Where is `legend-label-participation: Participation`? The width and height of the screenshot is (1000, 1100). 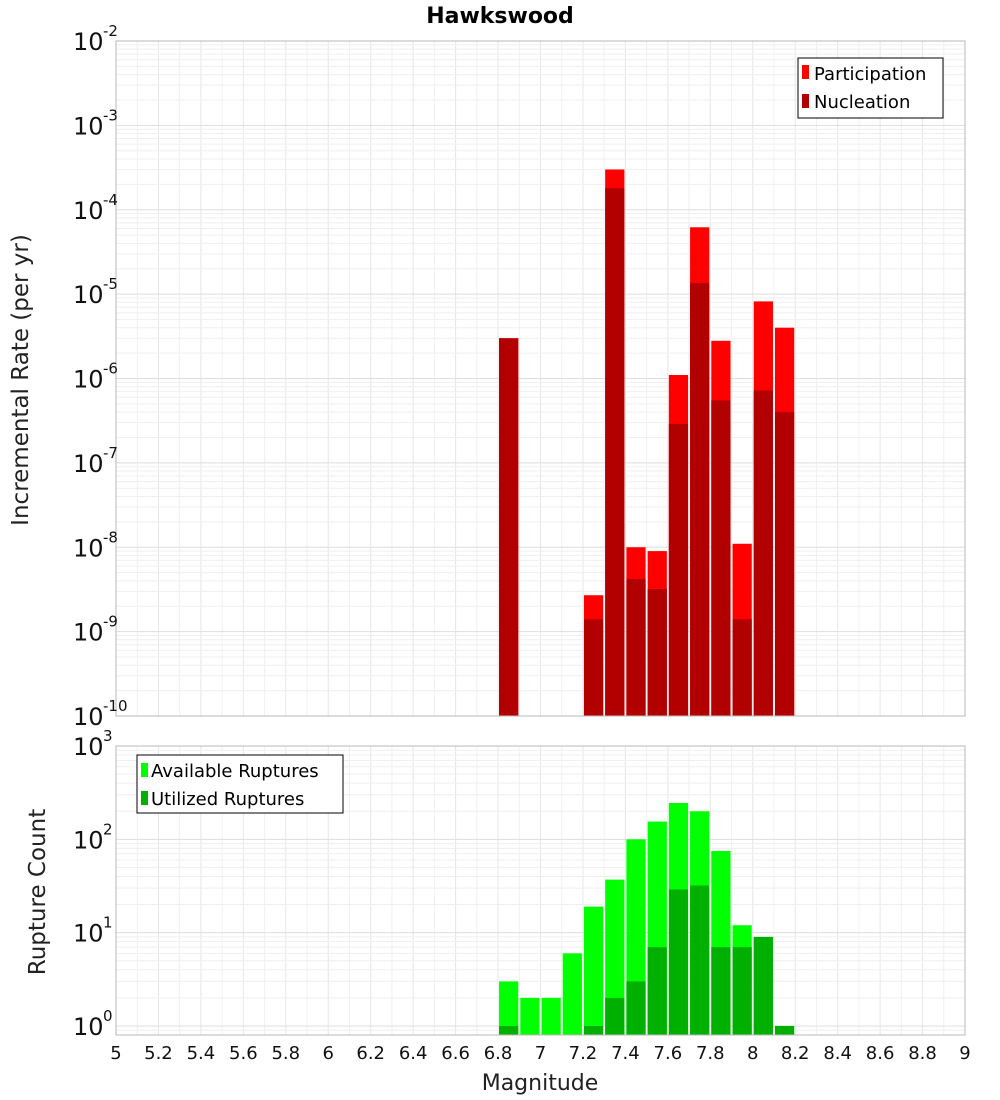
legend-label-participation: Participation is located at coordinates (870, 74).